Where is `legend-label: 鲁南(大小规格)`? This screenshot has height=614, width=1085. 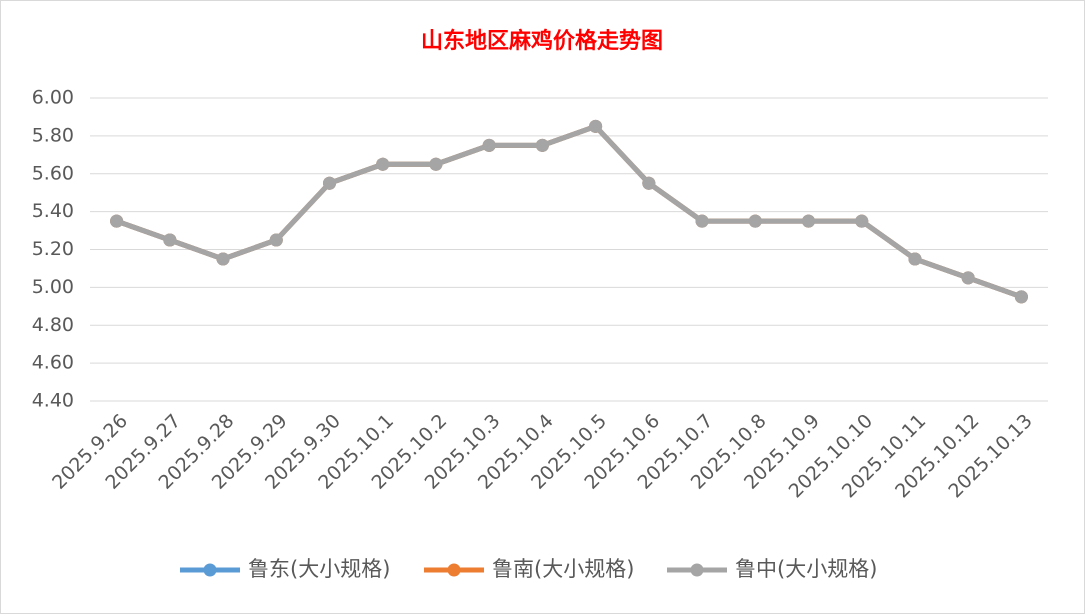 legend-label: 鲁南(大小规格) is located at coordinates (563, 569).